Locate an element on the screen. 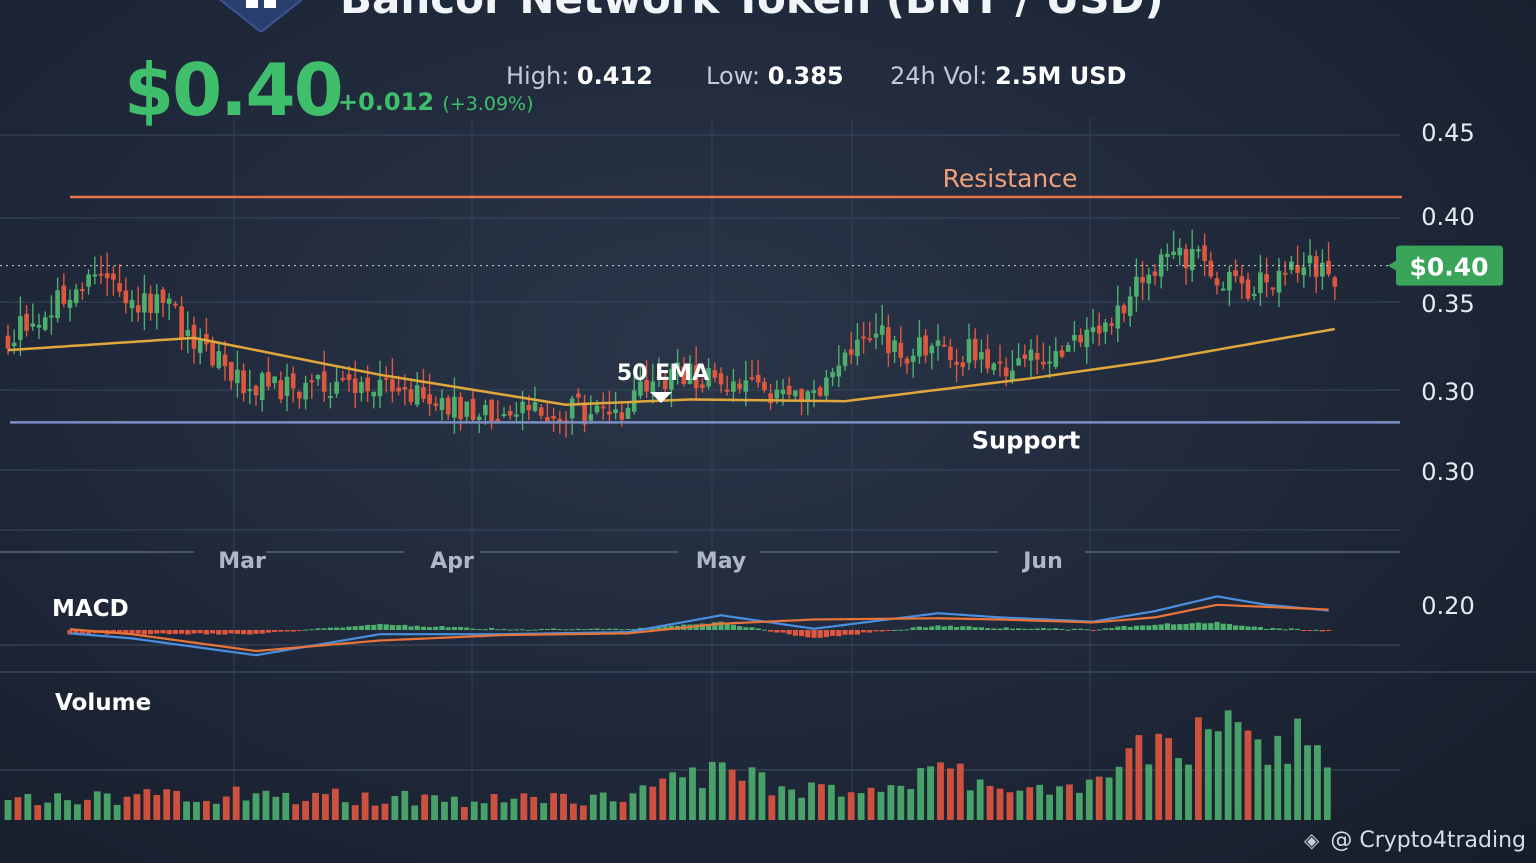  ema-marker-icon is located at coordinates (661, 397).